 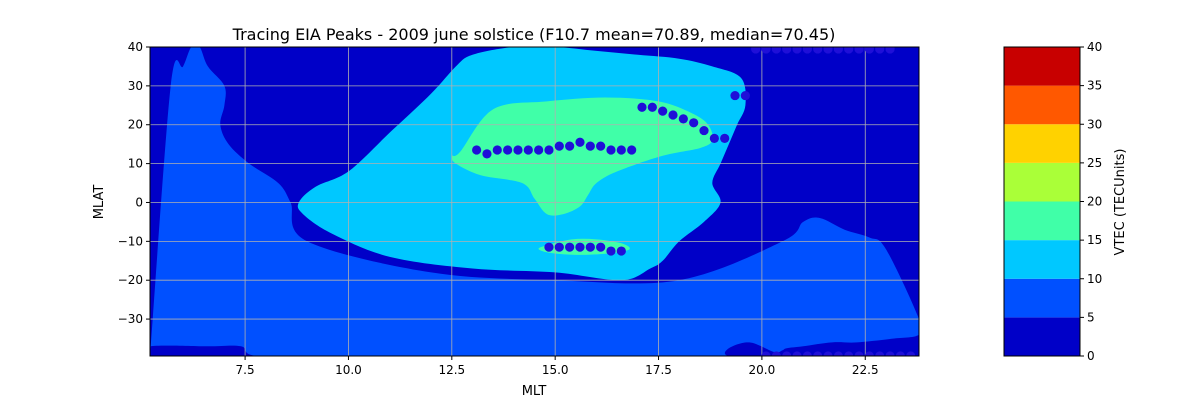 What do you see at coordinates (245, 370) in the screenshot?
I see `x-tick-label: 7.5` at bounding box center [245, 370].